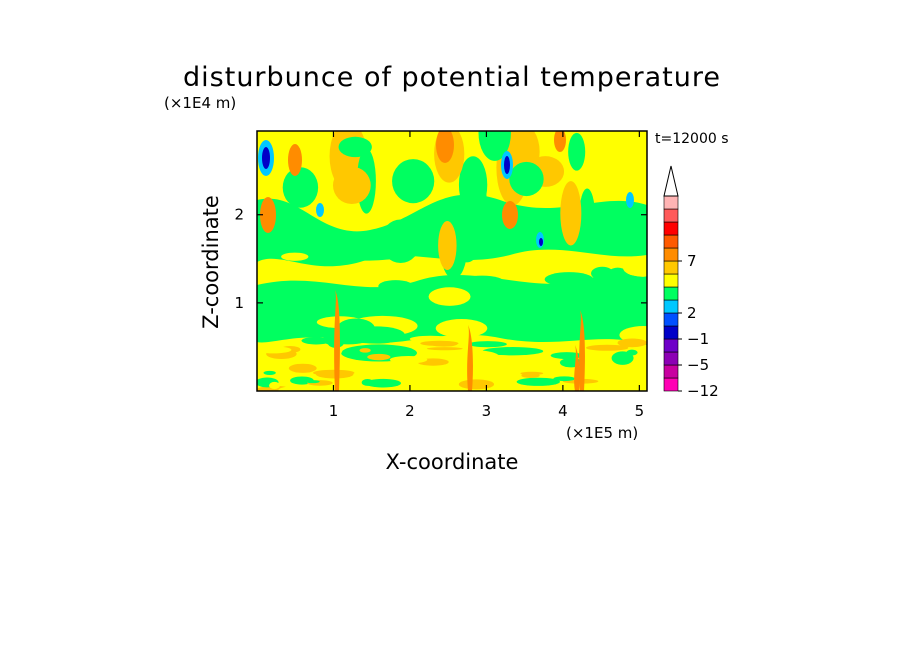 This screenshot has height=654, width=904. What do you see at coordinates (487, 411) in the screenshot?
I see `x-tick-label: 3` at bounding box center [487, 411].